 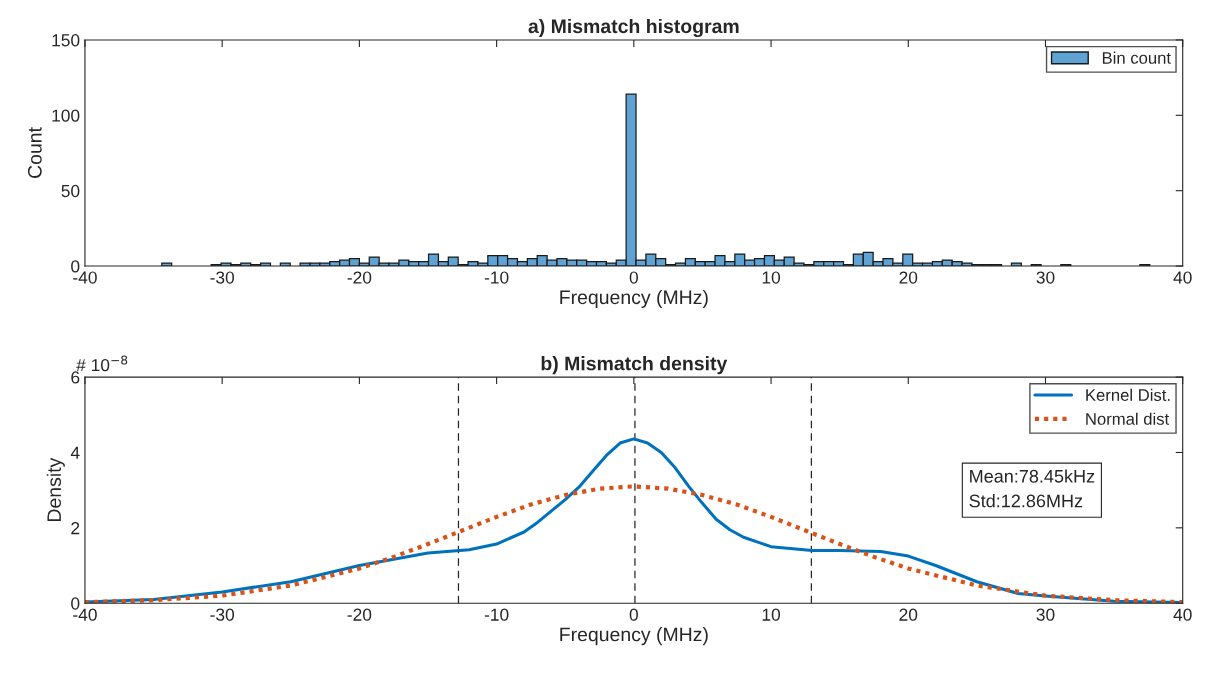 What do you see at coordinates (1128, 394) in the screenshot?
I see `legend-label: Kernel Dist.` at bounding box center [1128, 394].